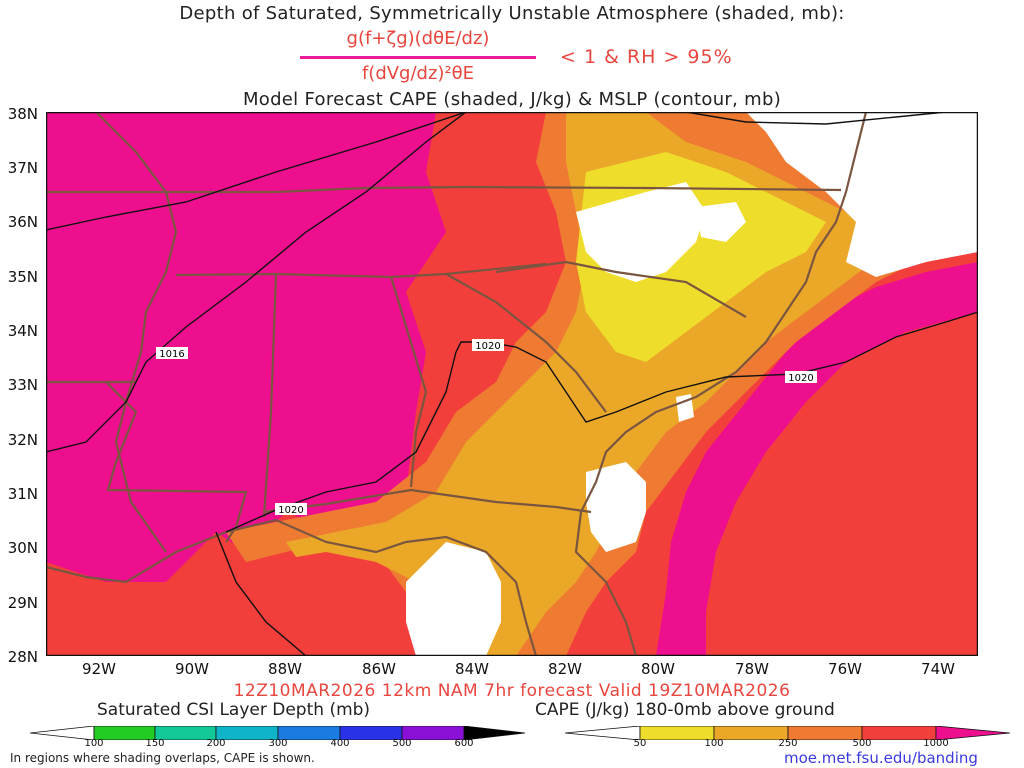 Image resolution: width=1024 pixels, height=768 pixels. I want to click on lon-label-82w: 82W, so click(565, 669).